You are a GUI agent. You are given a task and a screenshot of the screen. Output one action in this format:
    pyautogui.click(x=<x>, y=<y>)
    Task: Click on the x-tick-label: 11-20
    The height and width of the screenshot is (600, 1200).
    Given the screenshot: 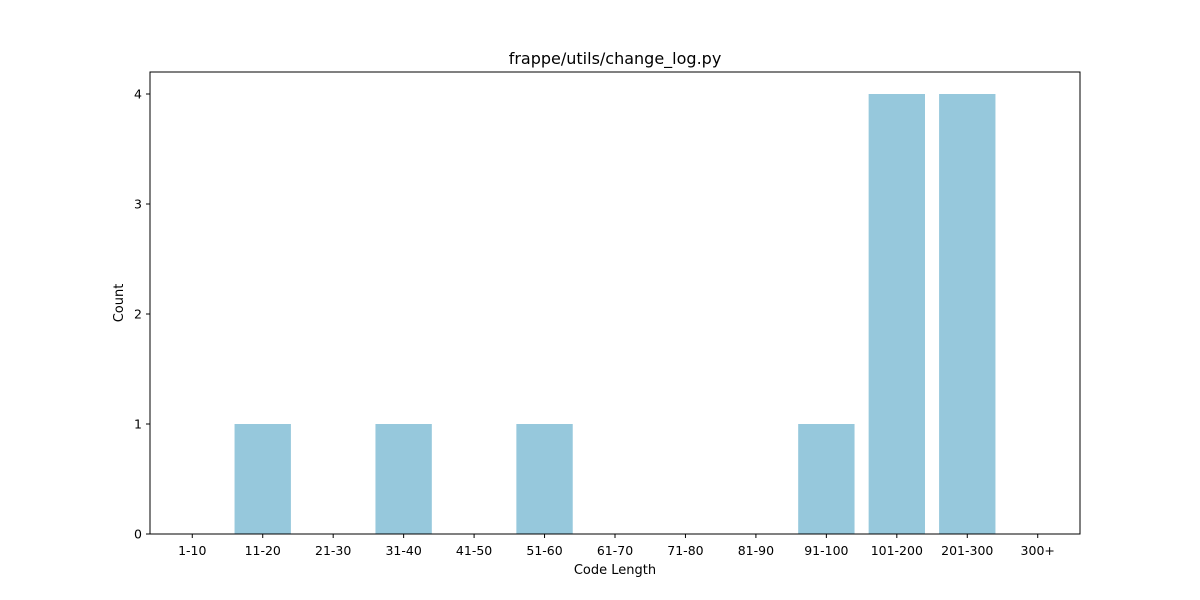 What is the action you would take?
    pyautogui.click(x=263, y=550)
    